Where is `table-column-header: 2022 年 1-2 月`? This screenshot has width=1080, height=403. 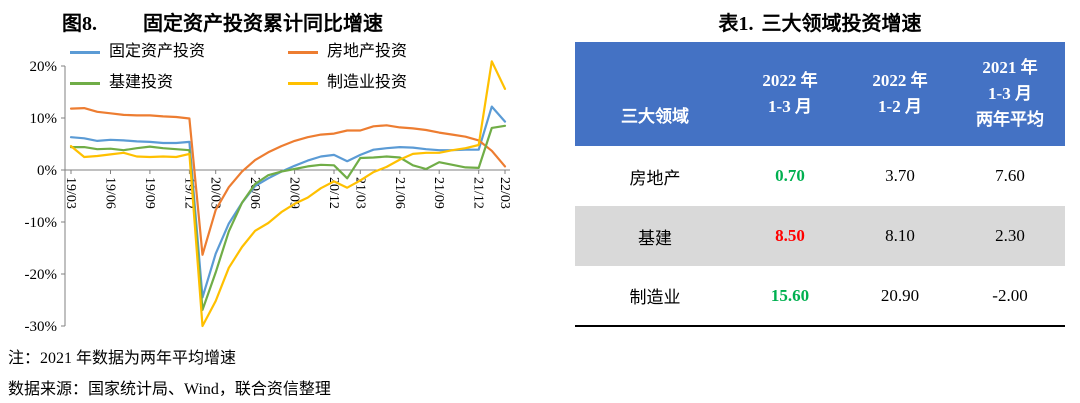
table-column-header: 2022 年 1-2 月 is located at coordinates (900, 94).